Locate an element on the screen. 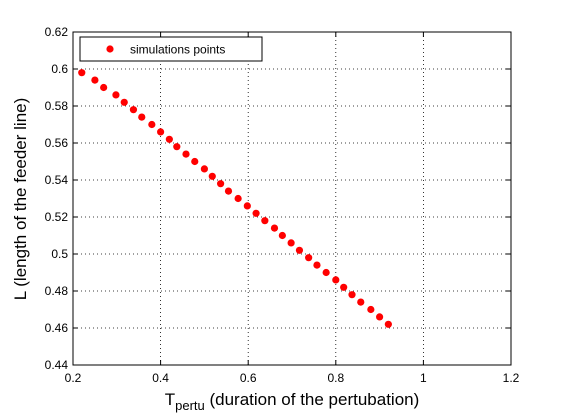 The width and height of the screenshot is (561, 420). y-tick-label: 0.48 is located at coordinates (57, 291).